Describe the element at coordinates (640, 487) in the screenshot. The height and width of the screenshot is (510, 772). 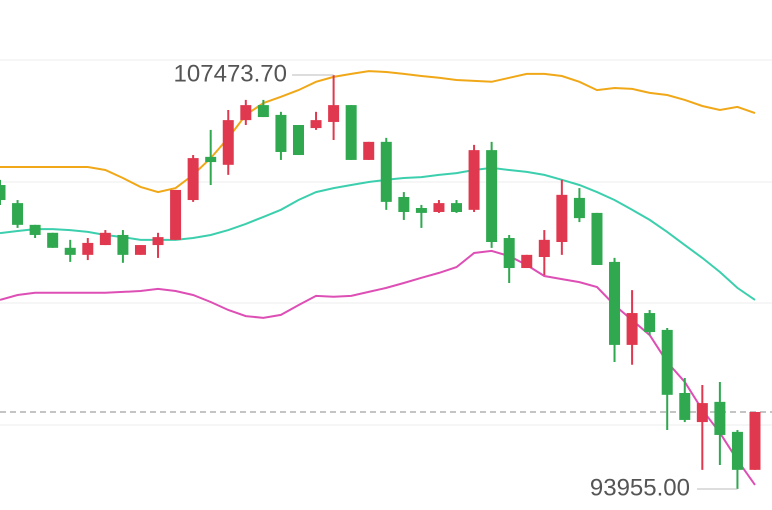
I see `min-label: 93955.00` at that location.